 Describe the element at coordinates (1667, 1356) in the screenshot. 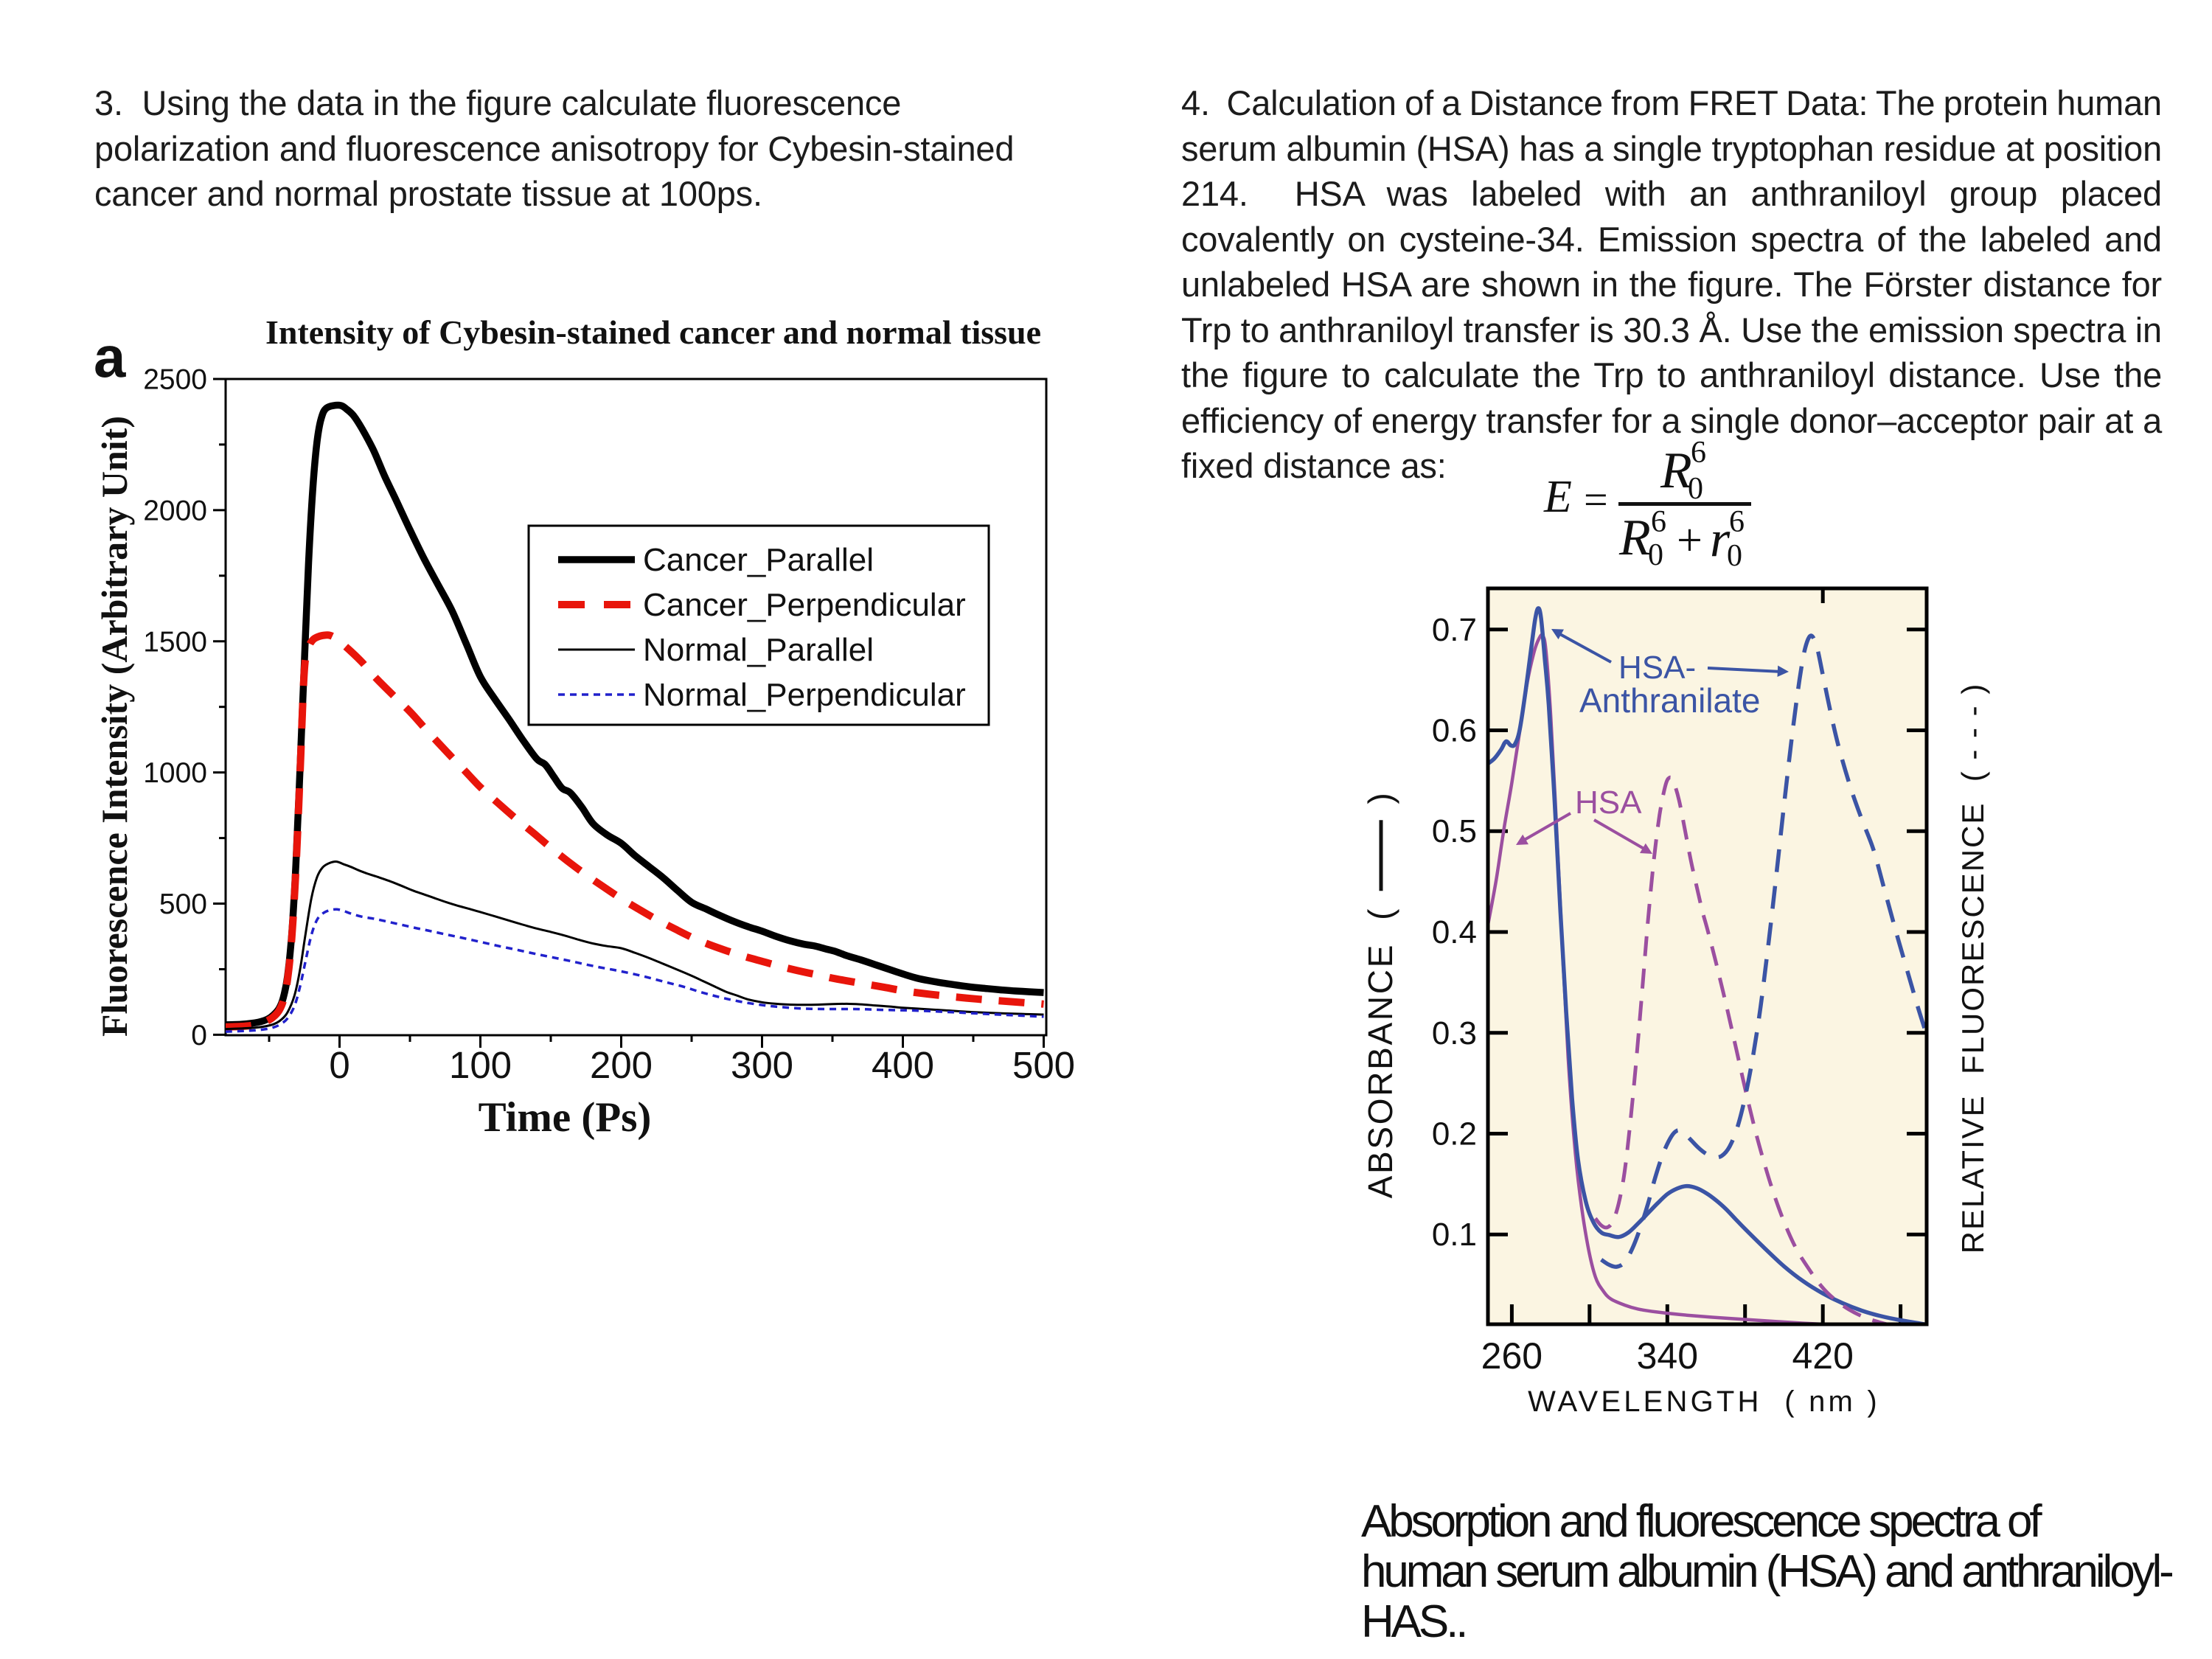

I see `svg-text: 340` at that location.